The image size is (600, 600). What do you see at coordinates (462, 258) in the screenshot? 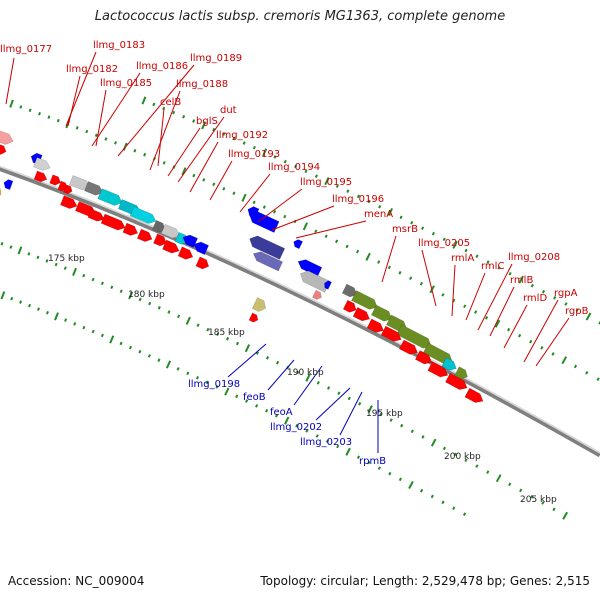
I see `gene-label: rmlA` at bounding box center [462, 258].